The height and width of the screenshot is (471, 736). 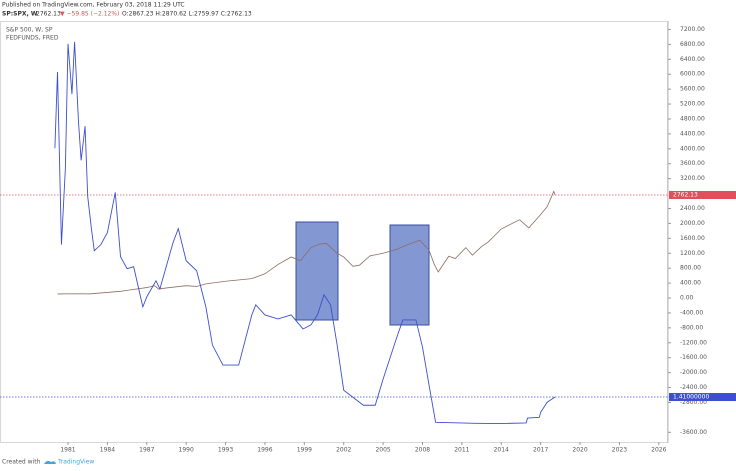 I want to click on y-tick-label: 6400.00, so click(x=692, y=59).